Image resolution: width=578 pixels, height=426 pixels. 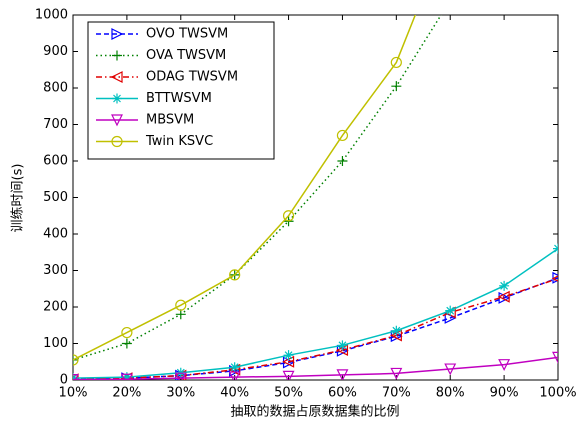 What do you see at coordinates (55, 343) in the screenshot?
I see `y-tick-label: 100` at bounding box center [55, 343].